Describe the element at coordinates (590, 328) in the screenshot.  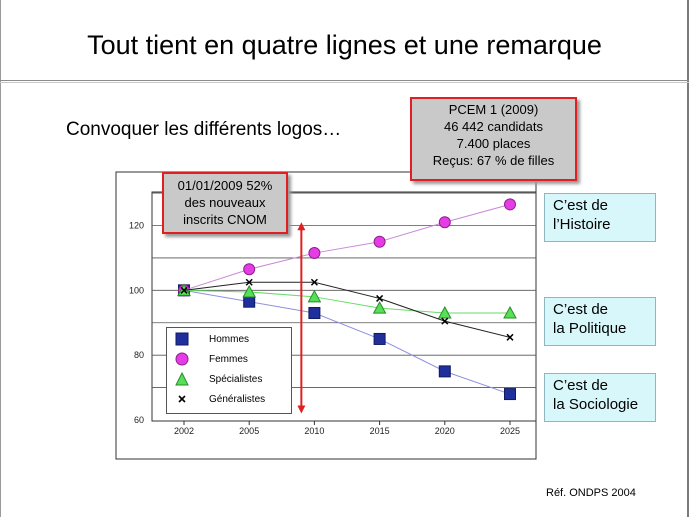
I see `box-line: la Politique` at that location.